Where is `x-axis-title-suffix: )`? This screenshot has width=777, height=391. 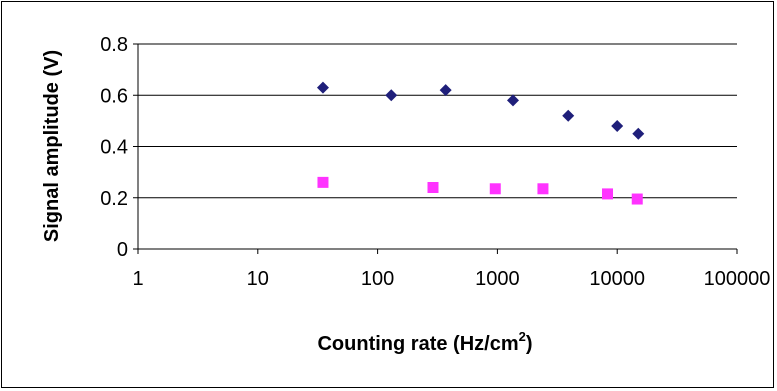 x-axis-title-suffix: ) is located at coordinates (529, 344).